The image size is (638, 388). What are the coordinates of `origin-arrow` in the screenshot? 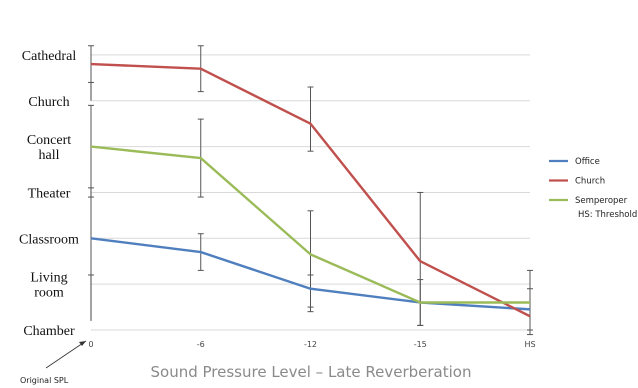 It's located at (66, 354).